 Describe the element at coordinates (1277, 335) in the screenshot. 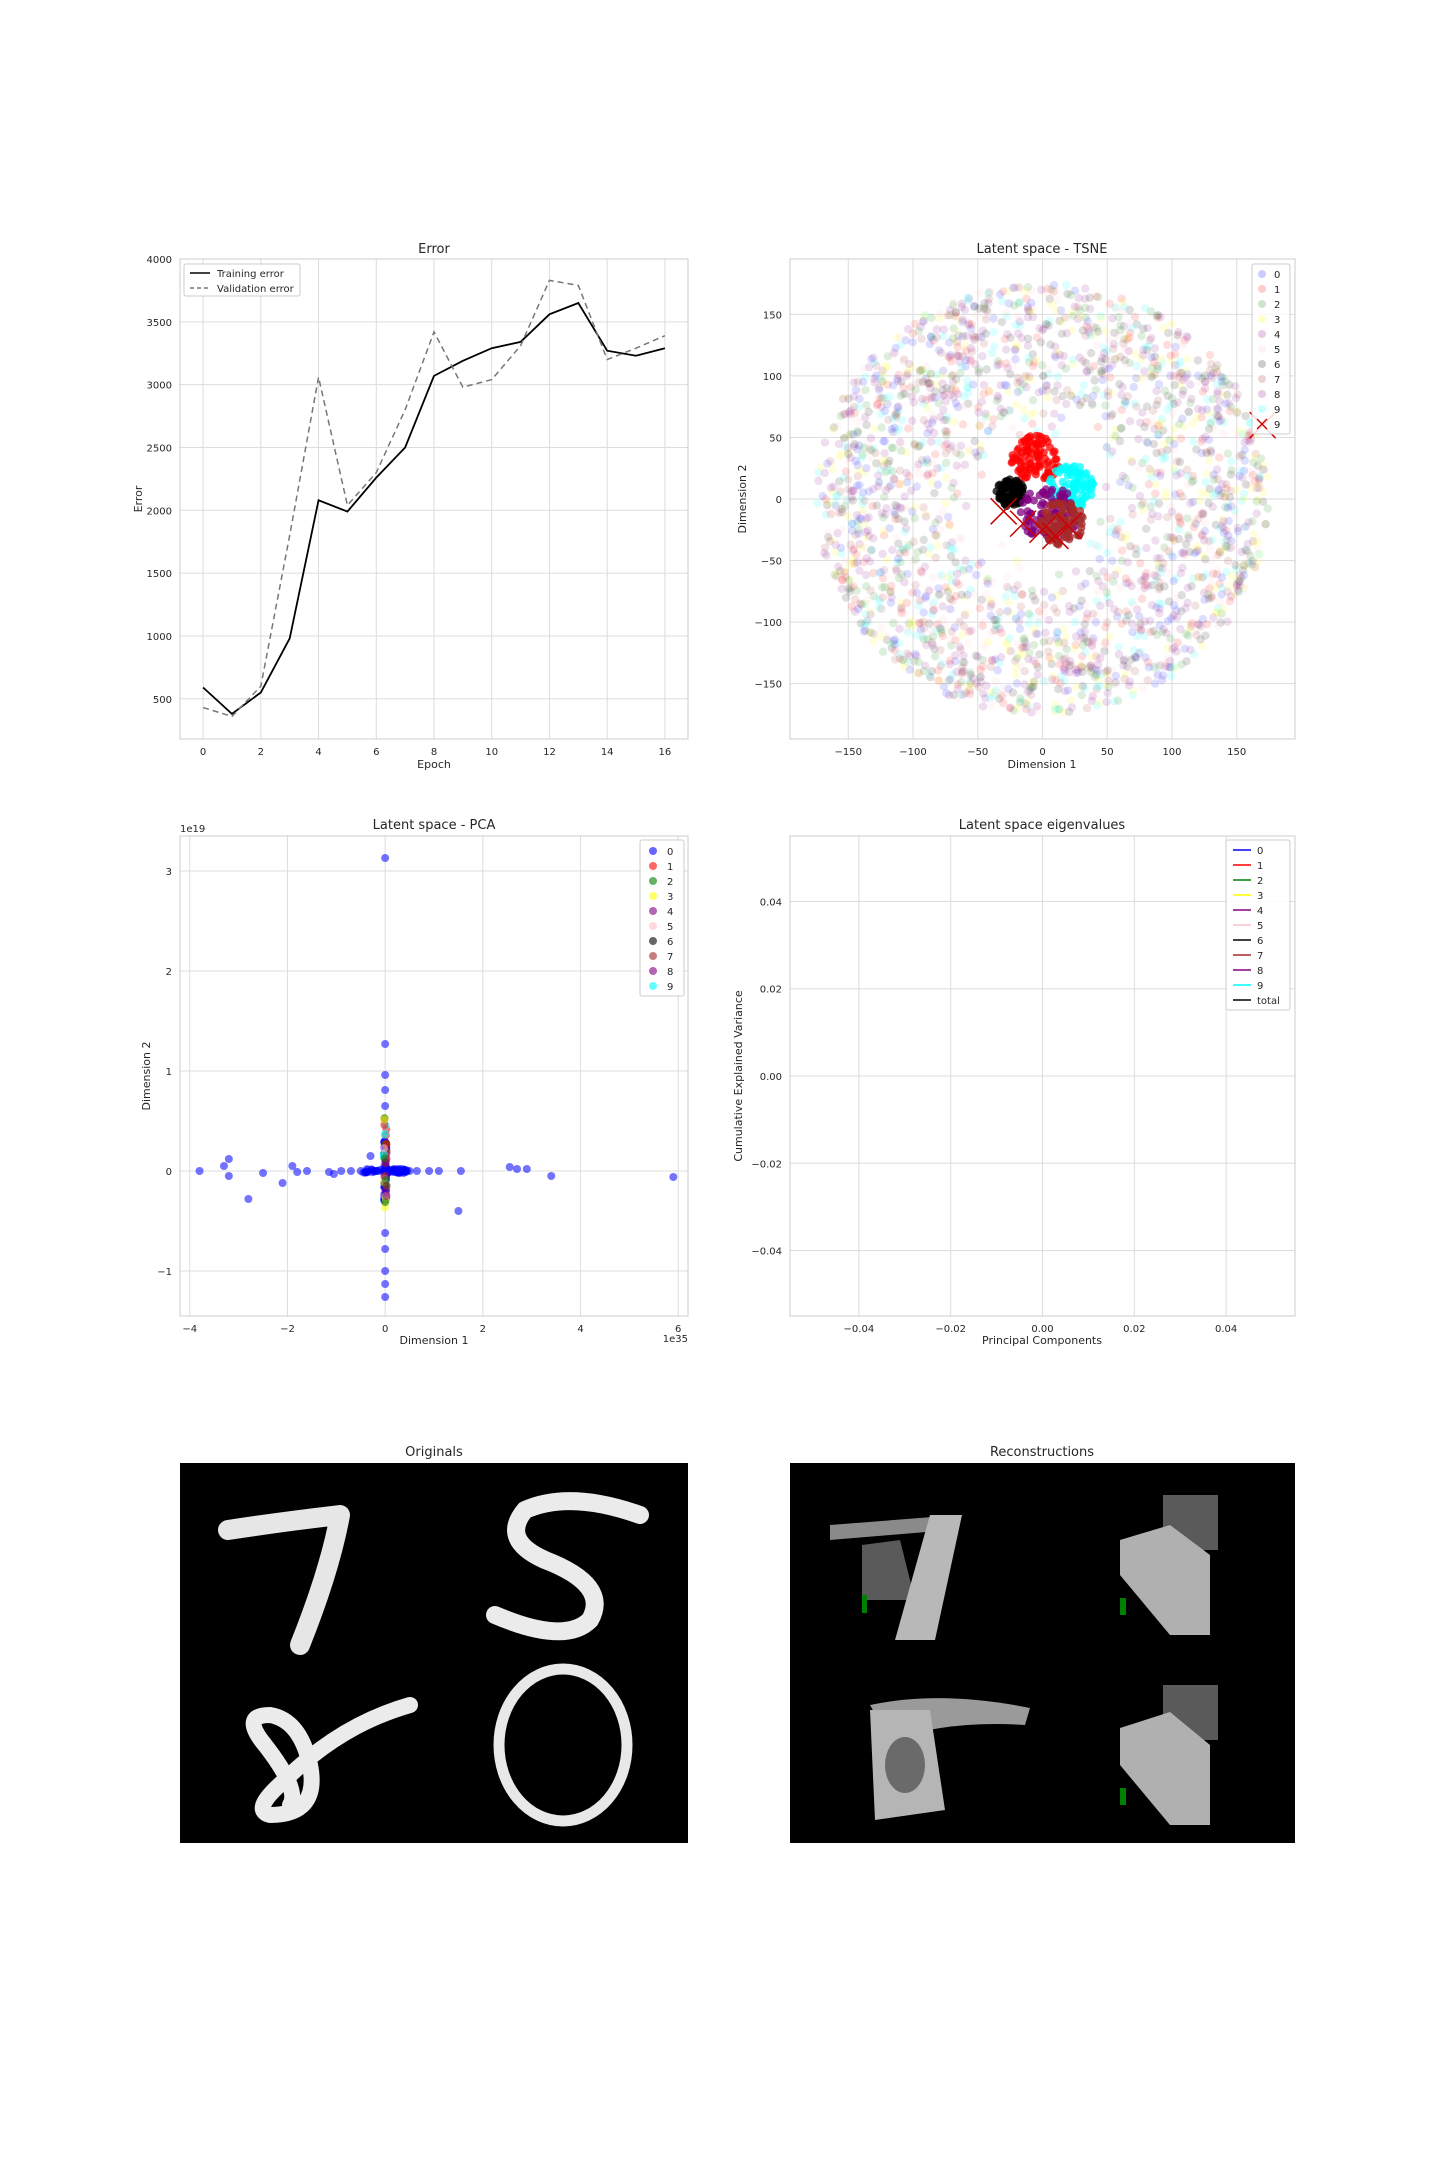

I see `legend-label: 4` at that location.